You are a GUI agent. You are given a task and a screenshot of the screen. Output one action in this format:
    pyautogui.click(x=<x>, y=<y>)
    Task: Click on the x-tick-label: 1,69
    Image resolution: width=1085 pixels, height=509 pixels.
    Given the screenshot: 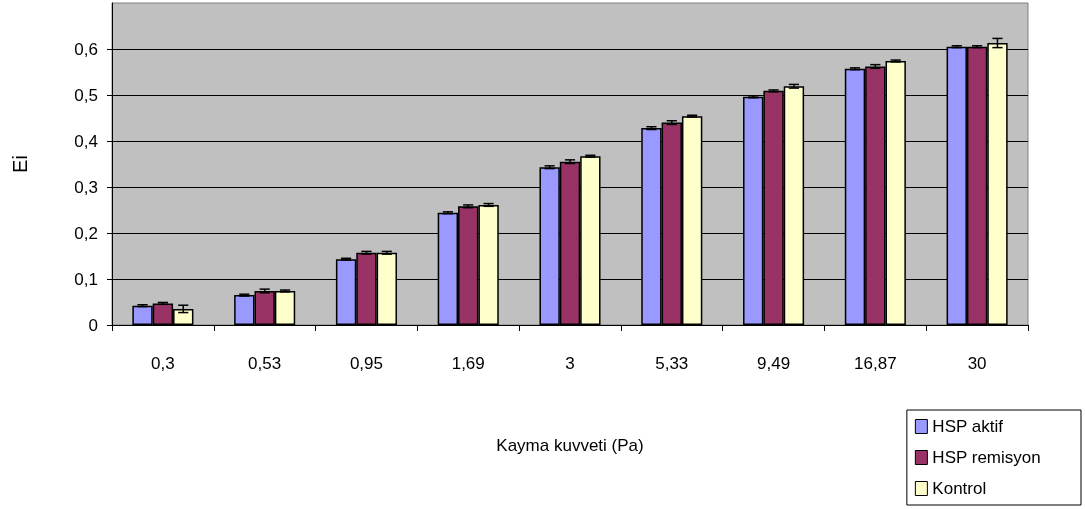 What is the action you would take?
    pyautogui.click(x=468, y=363)
    